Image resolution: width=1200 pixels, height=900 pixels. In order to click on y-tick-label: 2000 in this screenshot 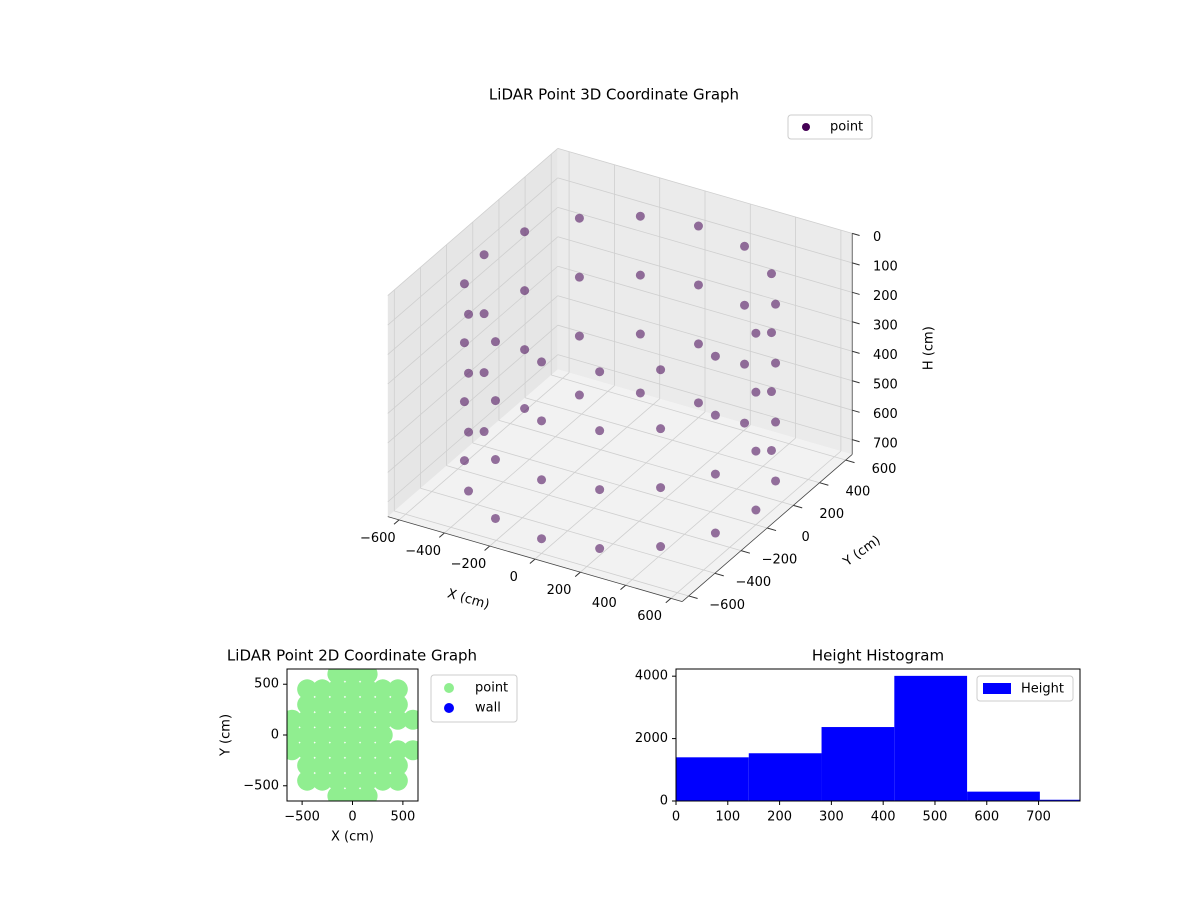, I will do `click(651, 738)`.